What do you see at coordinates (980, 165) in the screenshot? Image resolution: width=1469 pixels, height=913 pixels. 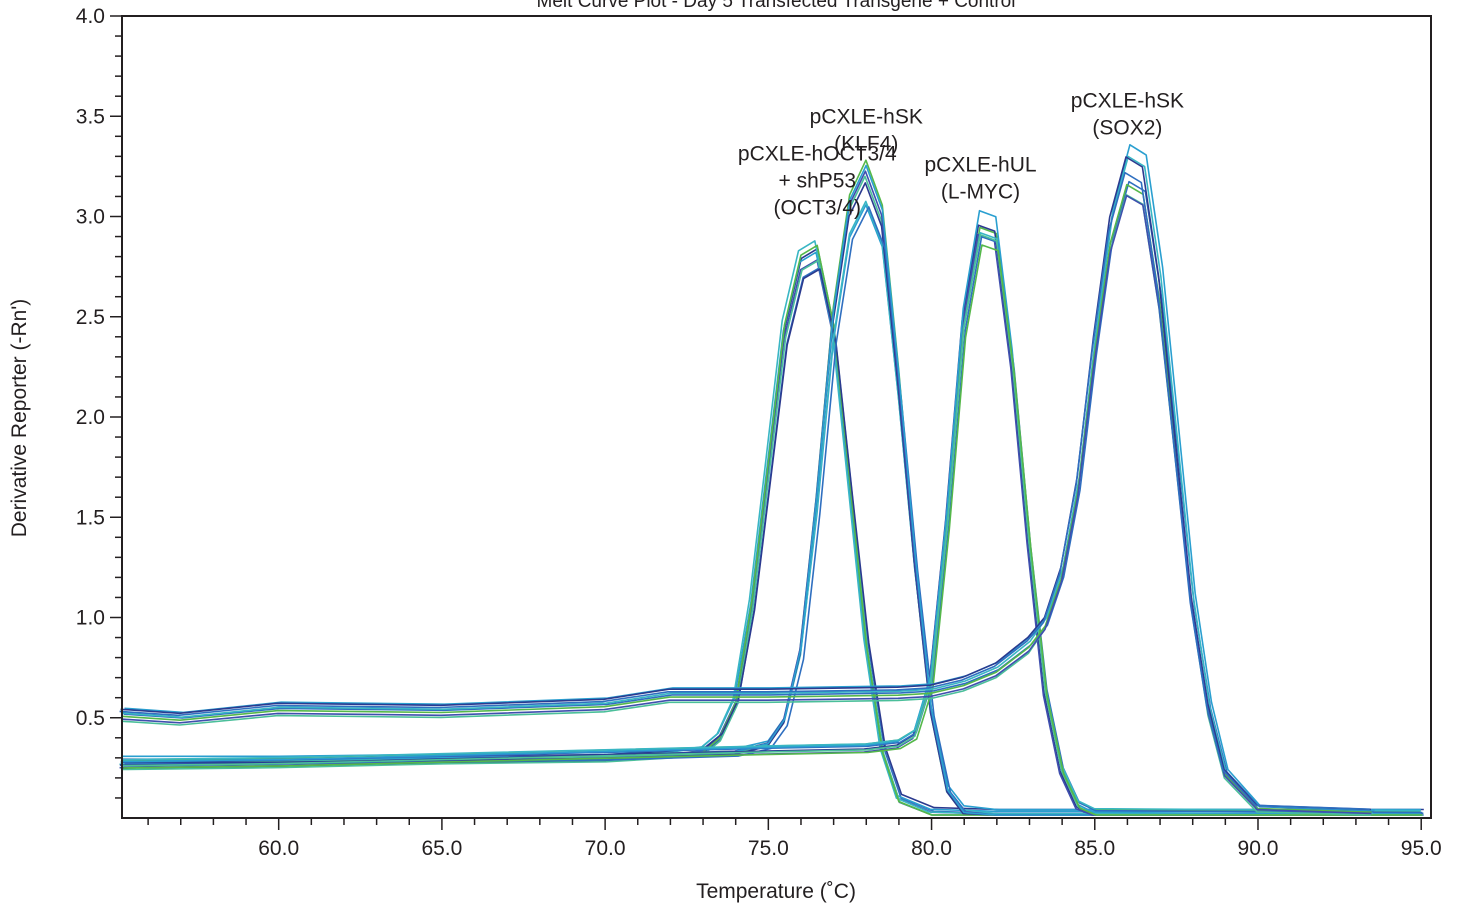 I see `peak-annotation: pCXLE-hUL` at bounding box center [980, 165].